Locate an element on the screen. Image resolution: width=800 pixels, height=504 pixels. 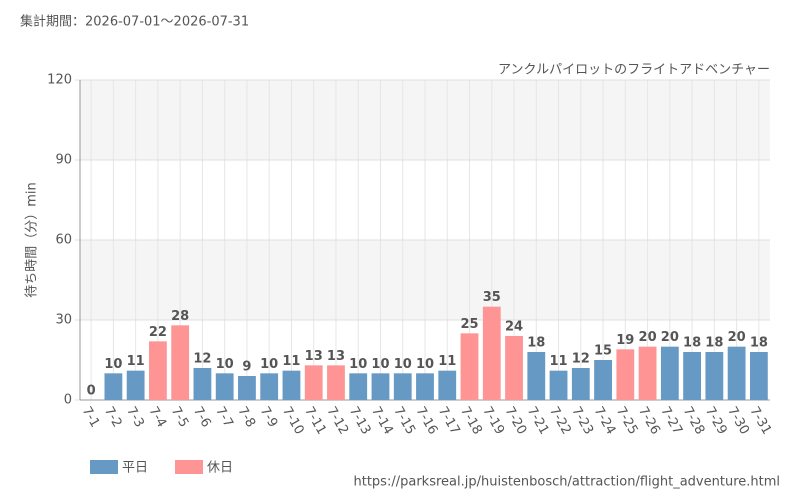
y-tick-label: 0 is located at coordinates (68, 400).